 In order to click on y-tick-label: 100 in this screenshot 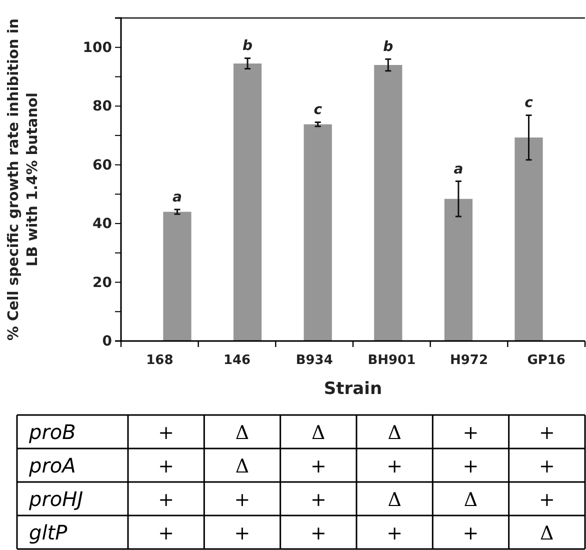, I will do `click(97, 48)`.